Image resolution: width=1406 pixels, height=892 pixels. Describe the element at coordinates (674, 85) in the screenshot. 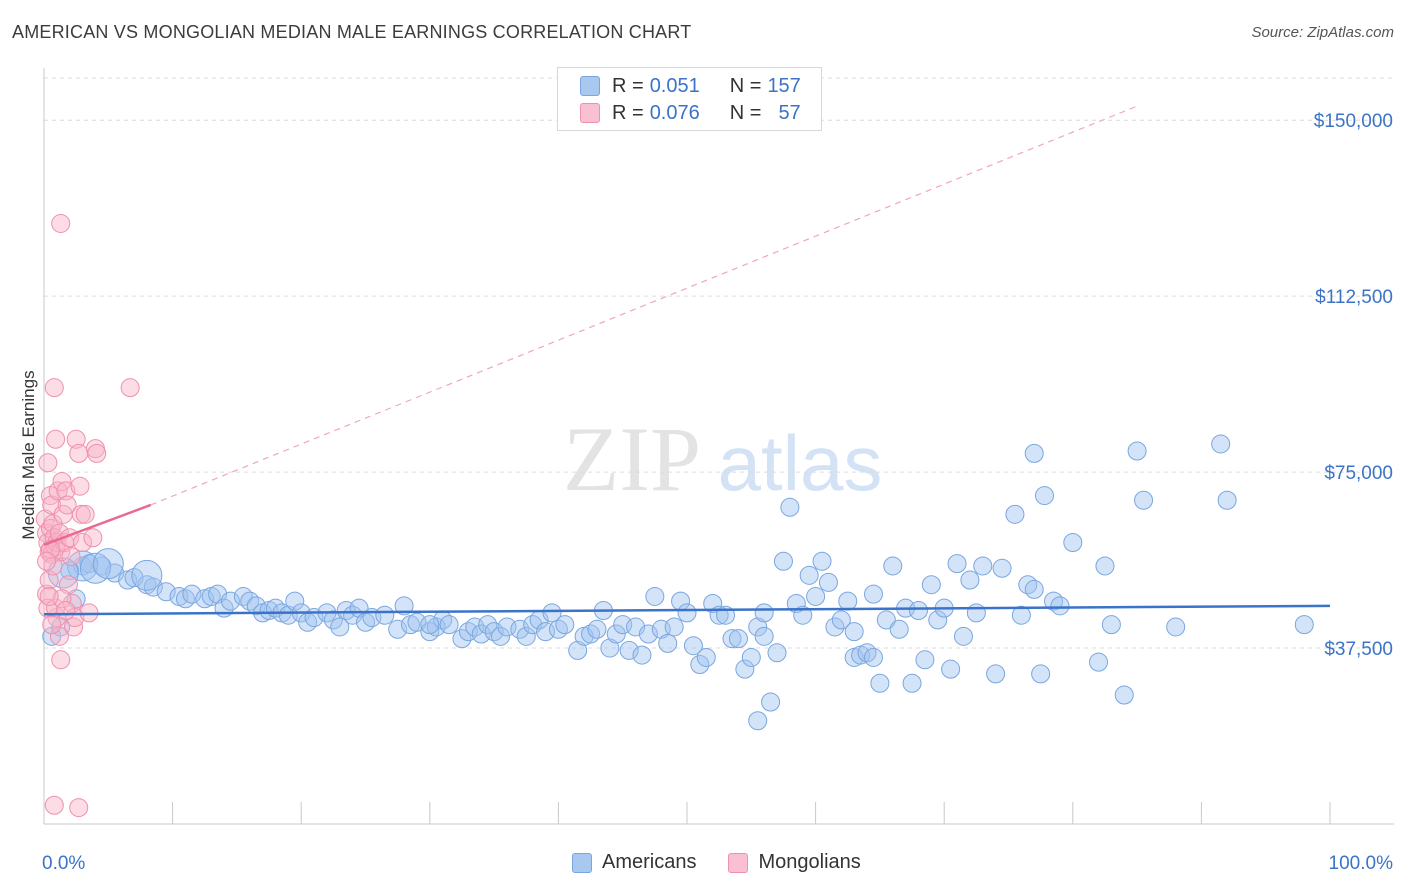

I see `legend-r-value: 0.051` at that location.